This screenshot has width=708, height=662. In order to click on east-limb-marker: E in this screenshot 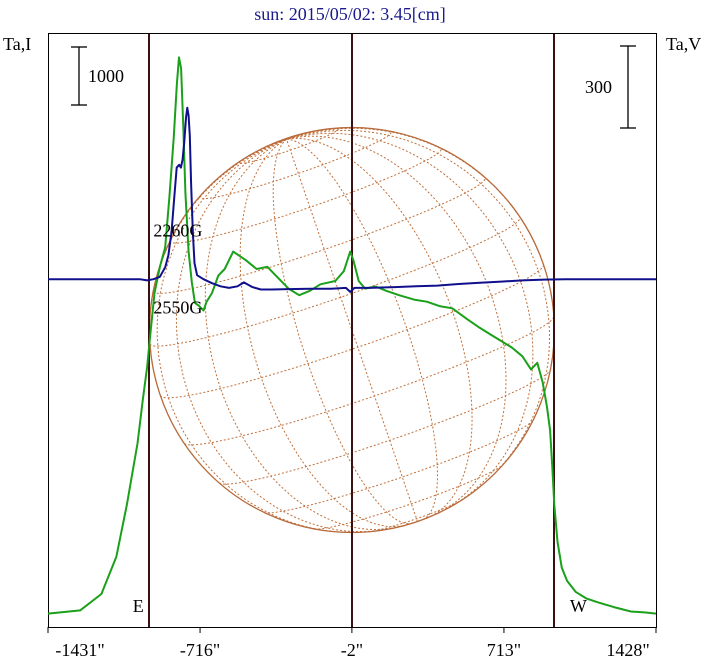, I will do `click(138, 606)`.